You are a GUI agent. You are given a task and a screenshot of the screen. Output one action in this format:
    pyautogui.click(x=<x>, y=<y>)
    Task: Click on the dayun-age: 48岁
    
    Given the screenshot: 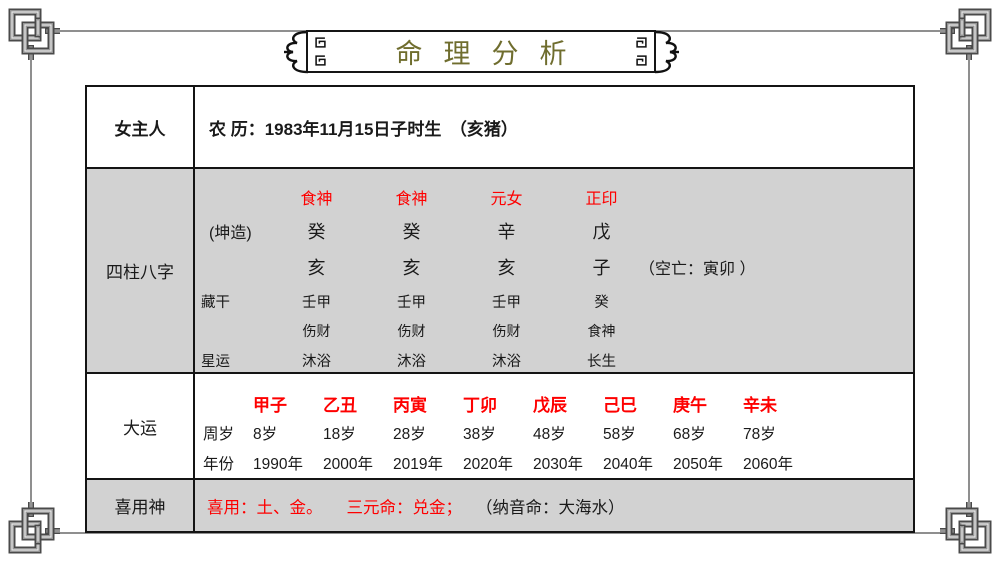 What is the action you would take?
    pyautogui.click(x=549, y=434)
    